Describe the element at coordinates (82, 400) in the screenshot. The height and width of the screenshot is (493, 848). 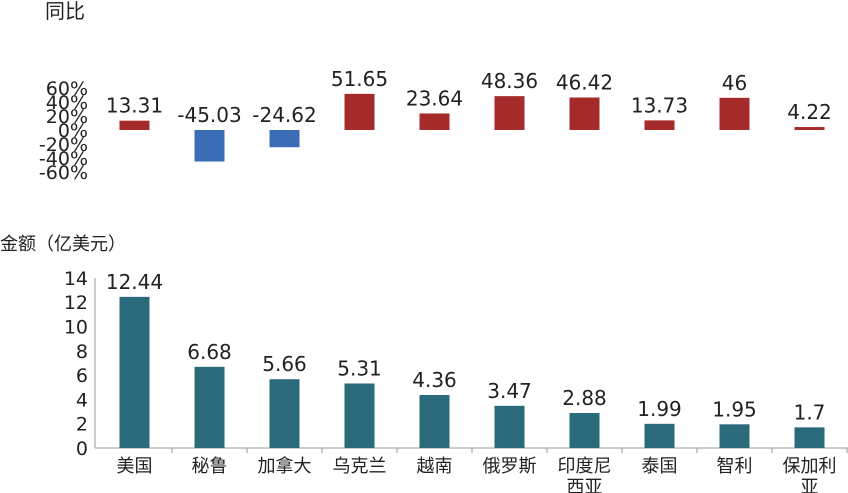
I see `amount-tick-label: 4` at that location.